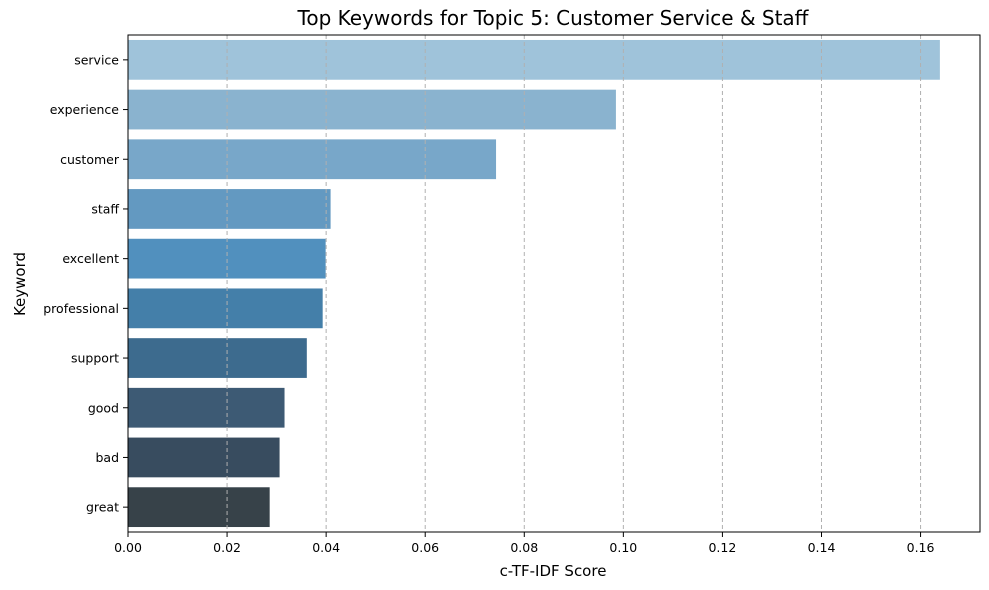 This screenshot has height=590, width=989. Describe the element at coordinates (105, 208) in the screenshot. I see `y-tick-label-staff: staff` at that location.